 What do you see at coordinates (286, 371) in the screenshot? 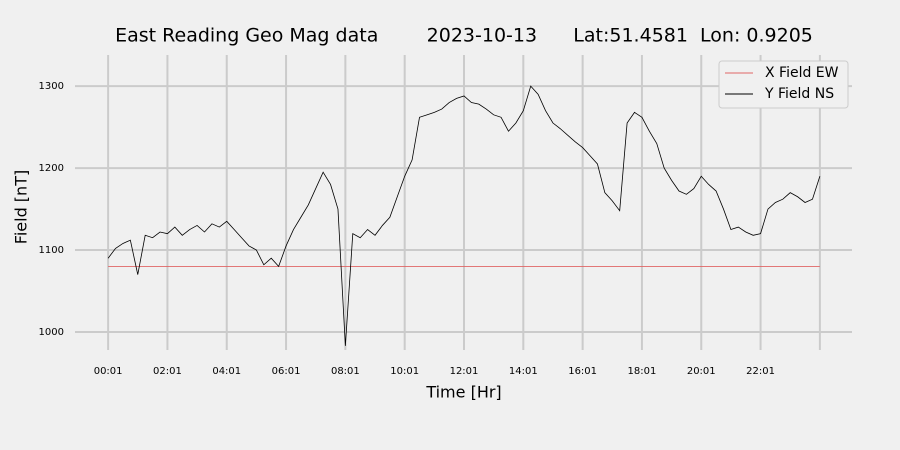
I see `x-tick-label: 06:01` at bounding box center [286, 371].